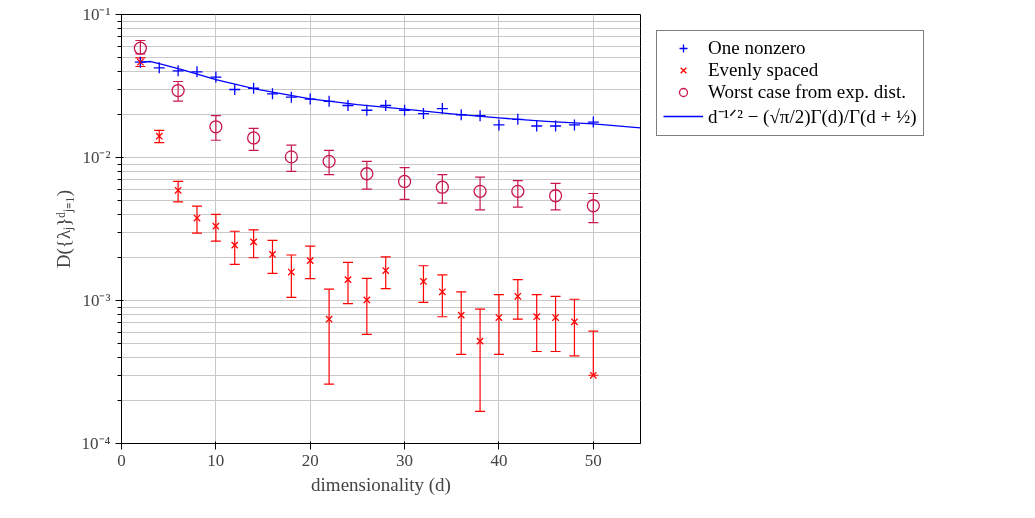 The image size is (1035, 518). Describe the element at coordinates (390, 94) in the screenshot. I see `line-series` at that location.